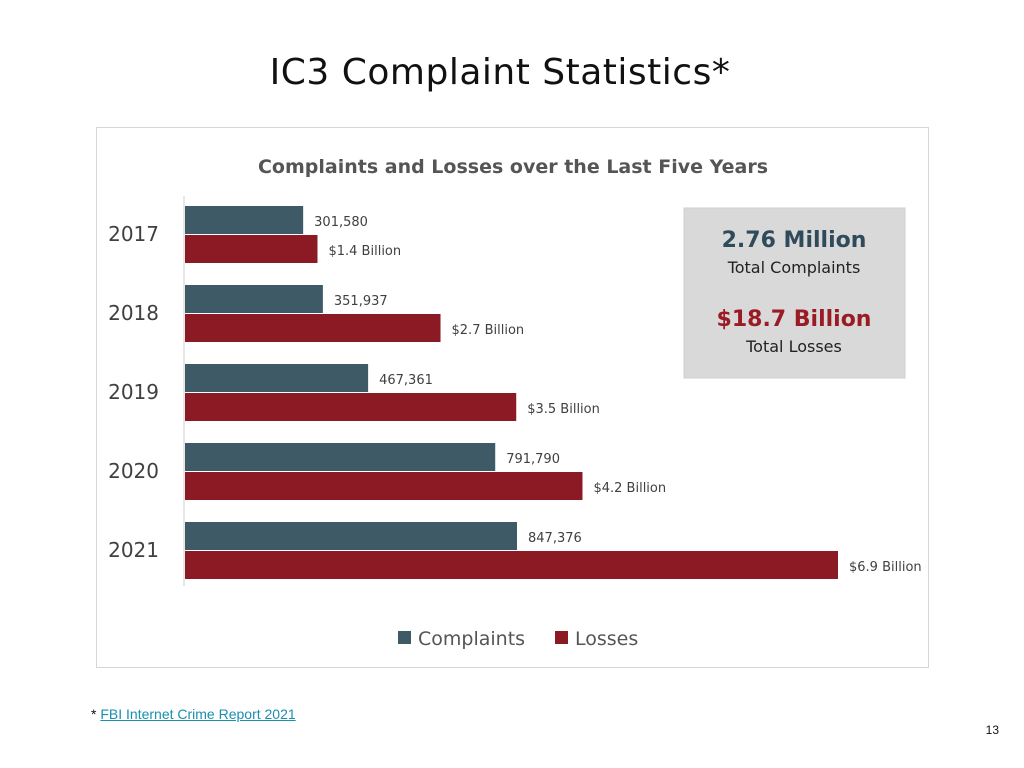 The height and width of the screenshot is (768, 1024). I want to click on page-number: 13, so click(992, 730).